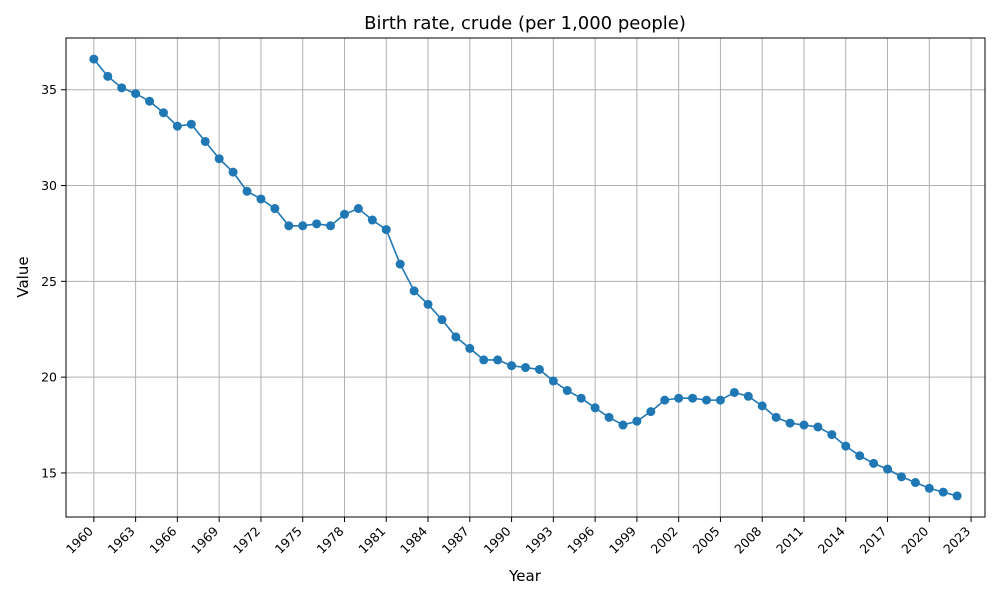 The width and height of the screenshot is (1000, 600). What do you see at coordinates (664, 540) in the screenshot?
I see `x-tick-label: 2002` at bounding box center [664, 540].